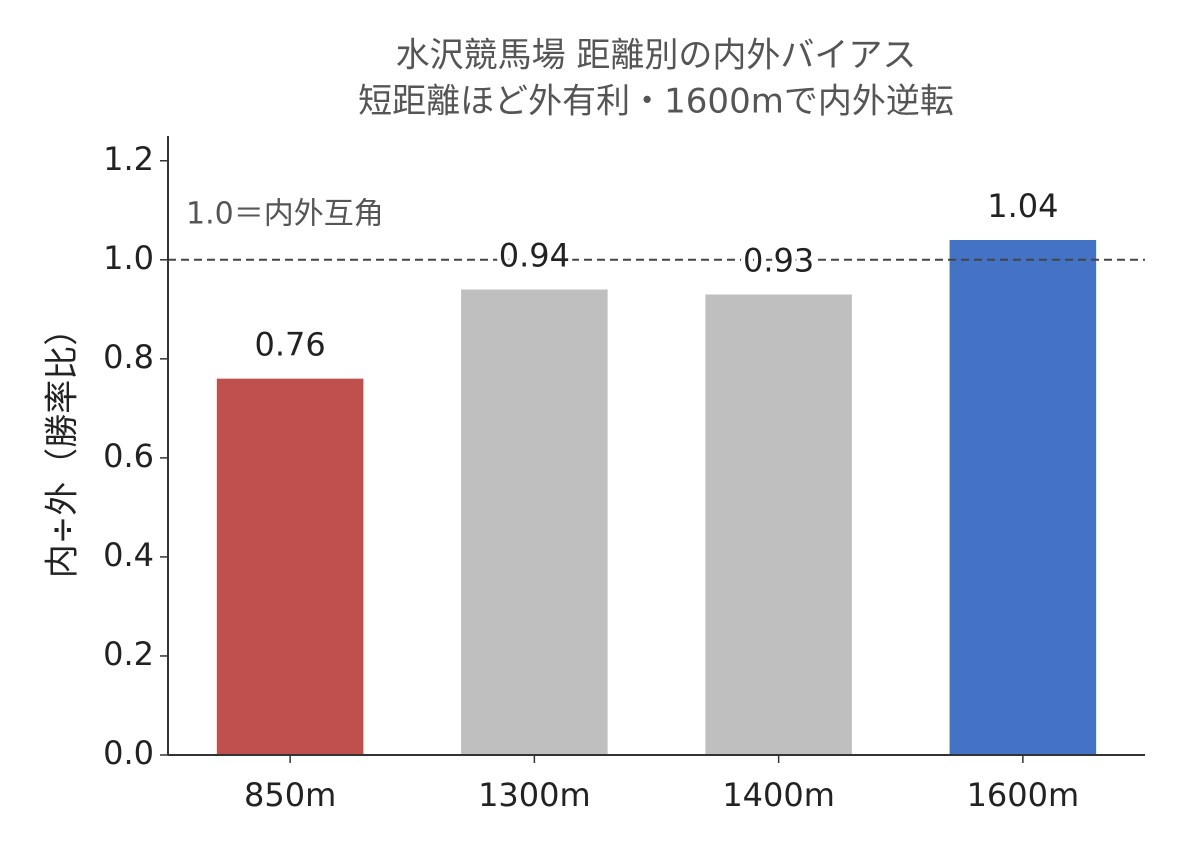  Describe the element at coordinates (128, 258) in the screenshot. I see `y-tick-label: 1.0` at that location.